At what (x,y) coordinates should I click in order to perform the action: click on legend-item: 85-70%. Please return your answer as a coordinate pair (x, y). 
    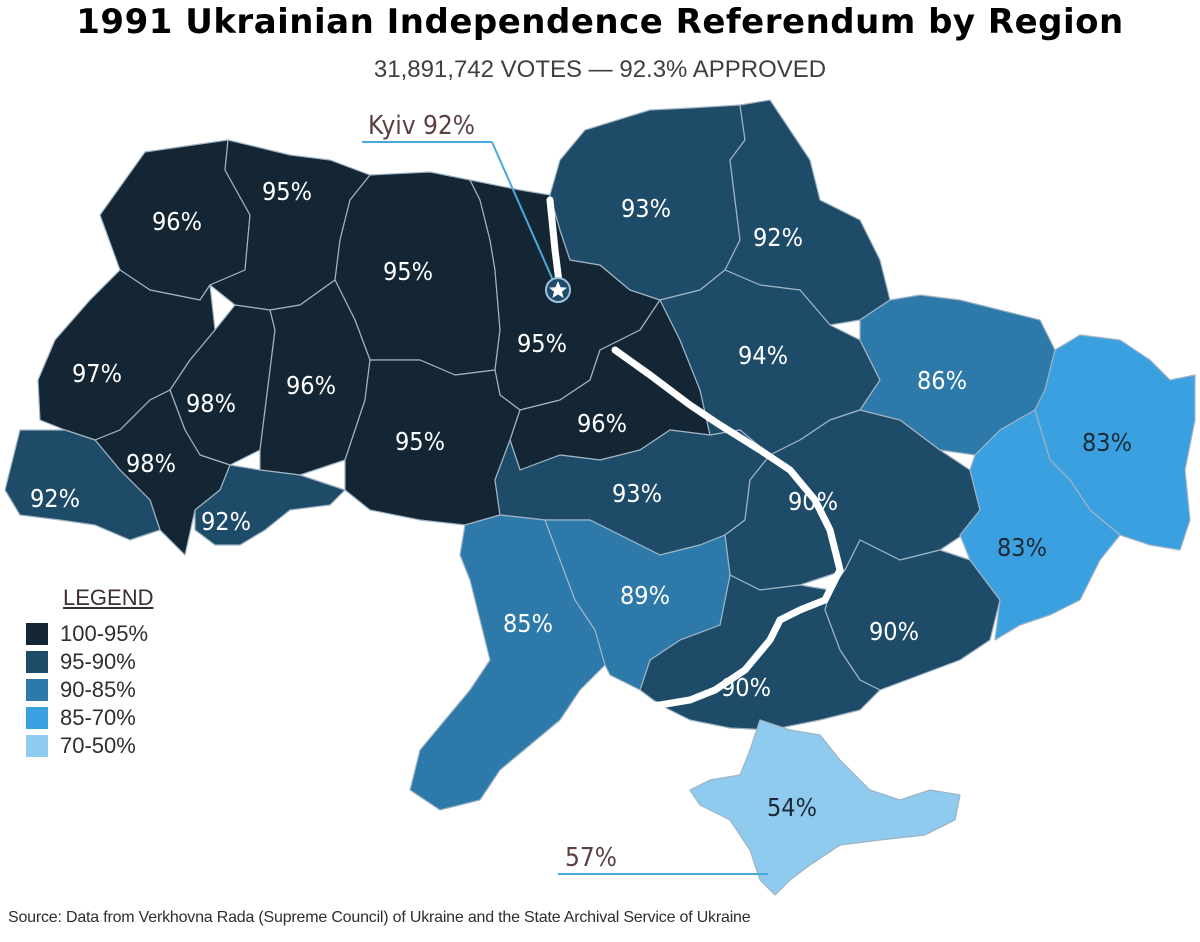
    Looking at the image, I should click on (81, 718).